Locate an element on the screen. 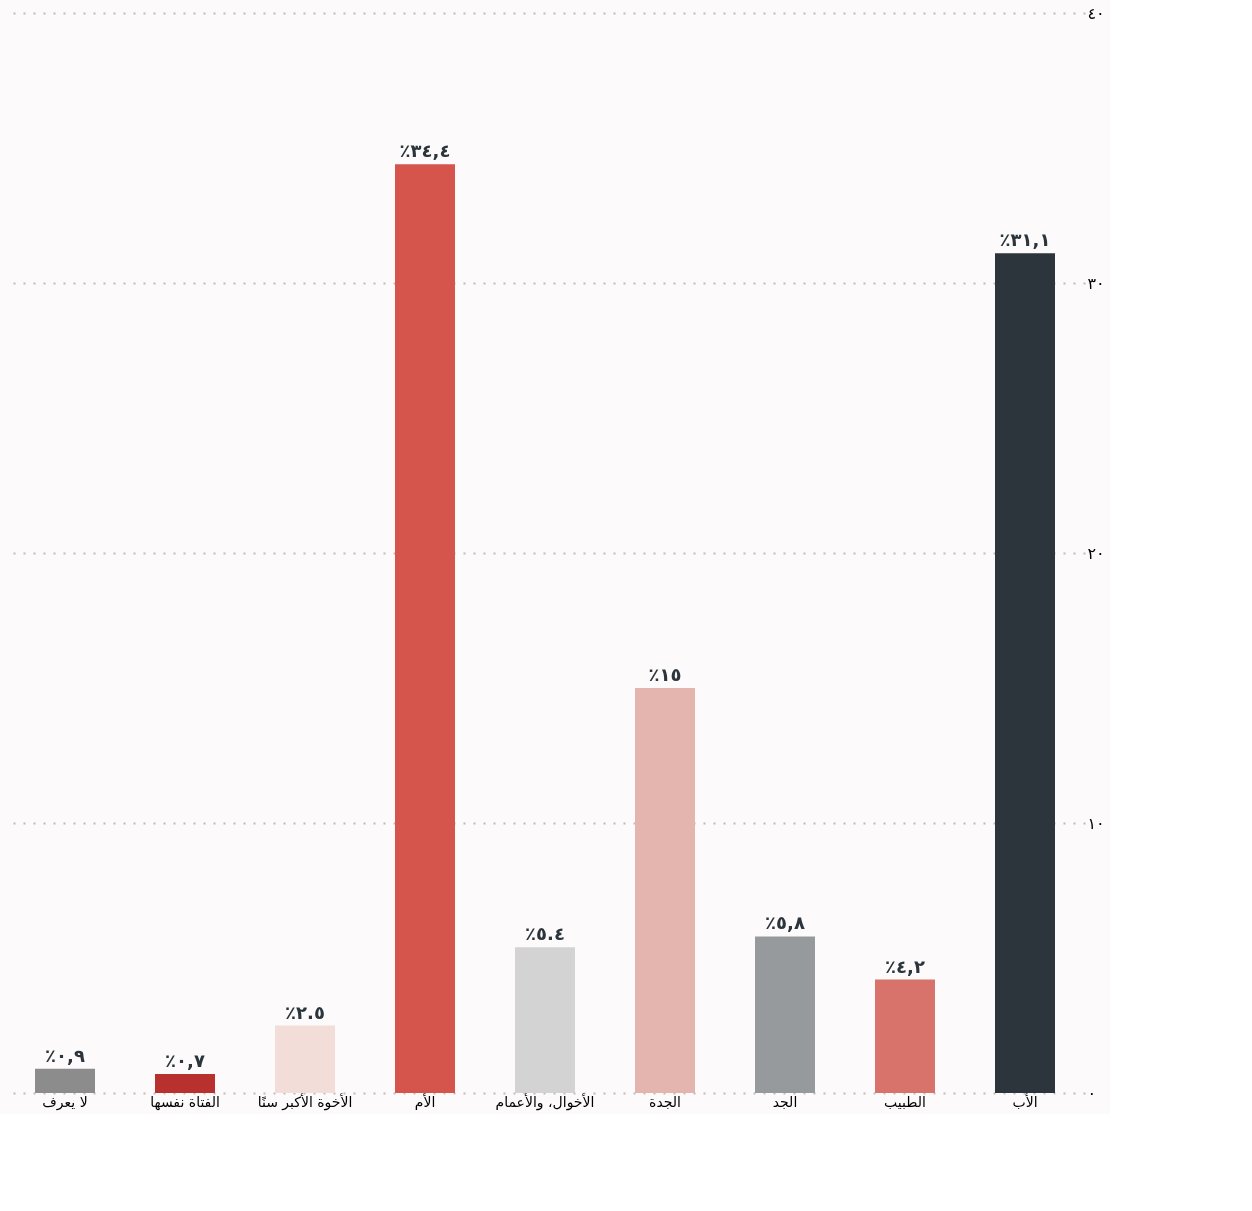  data-label: ٪٣٤,٤ is located at coordinates (425, 151).